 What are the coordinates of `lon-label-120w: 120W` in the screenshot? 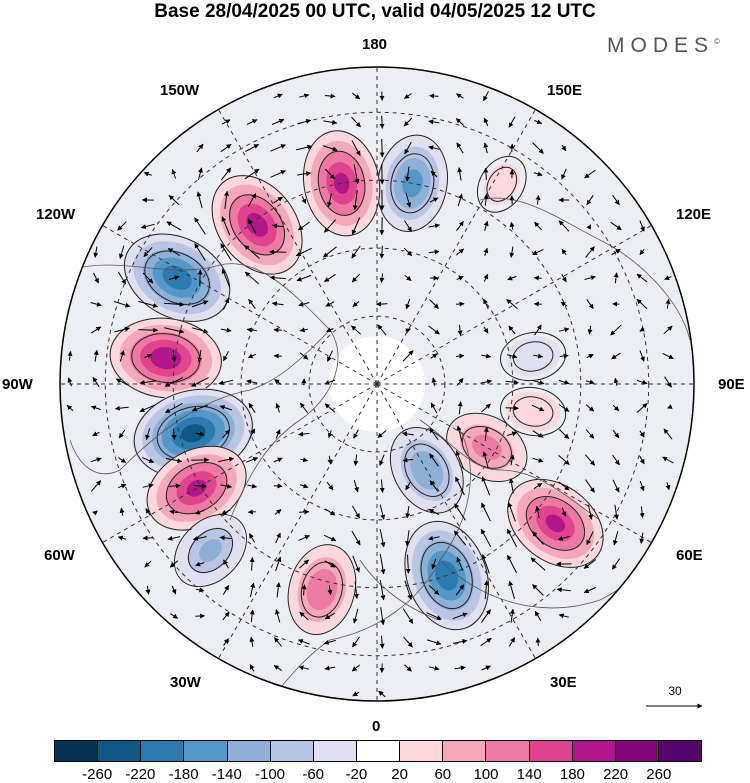 It's located at (56, 214).